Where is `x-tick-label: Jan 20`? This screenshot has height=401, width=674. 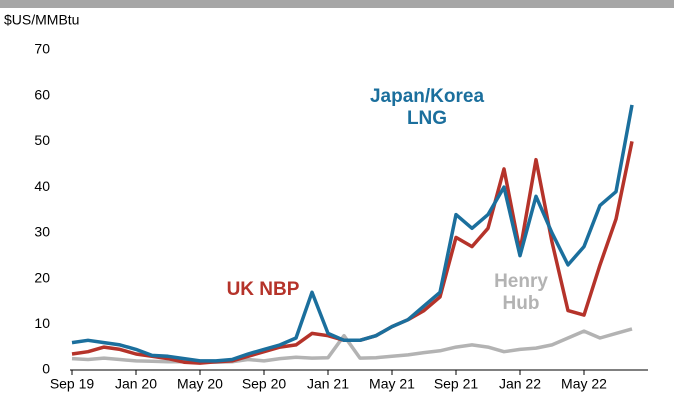
x-tick-label: Jan 20 is located at coordinates (136, 384).